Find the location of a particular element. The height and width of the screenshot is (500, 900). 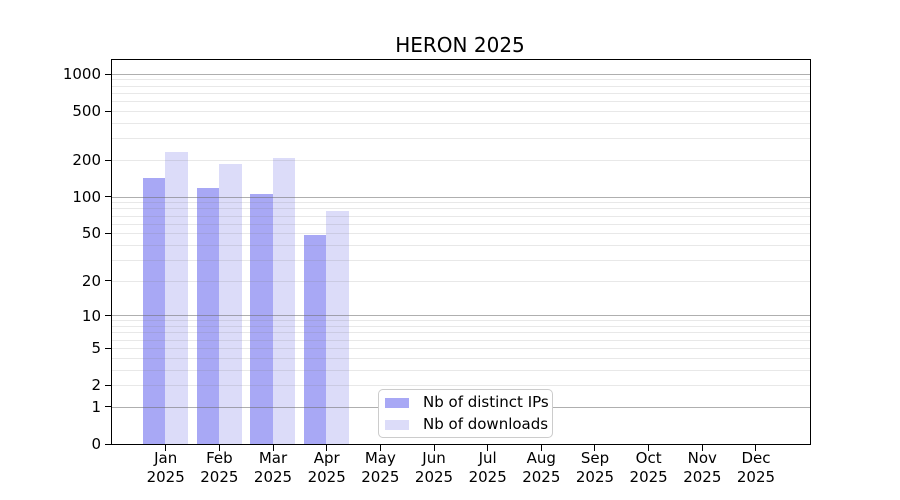

y-tick-label: 10 is located at coordinates (91, 315).